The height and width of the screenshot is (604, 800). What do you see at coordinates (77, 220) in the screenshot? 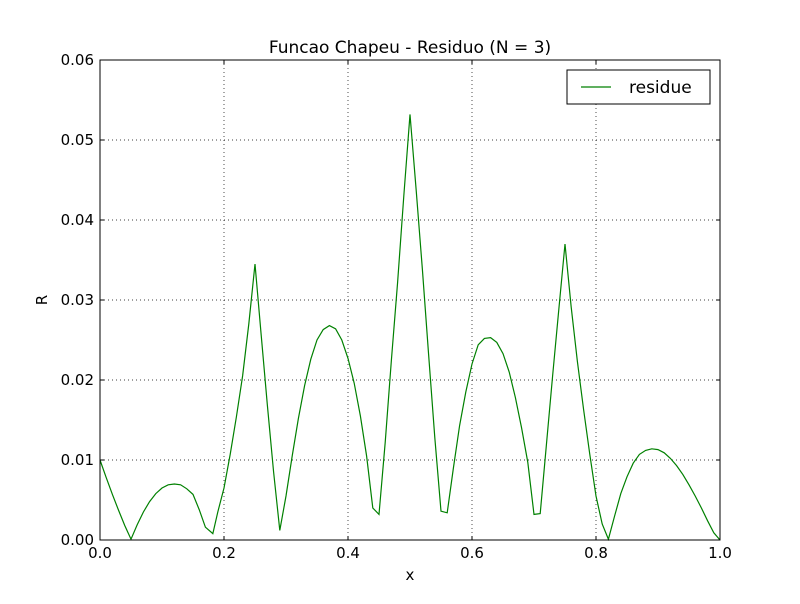
I see `y-tick-label: 0.04` at bounding box center [77, 220].